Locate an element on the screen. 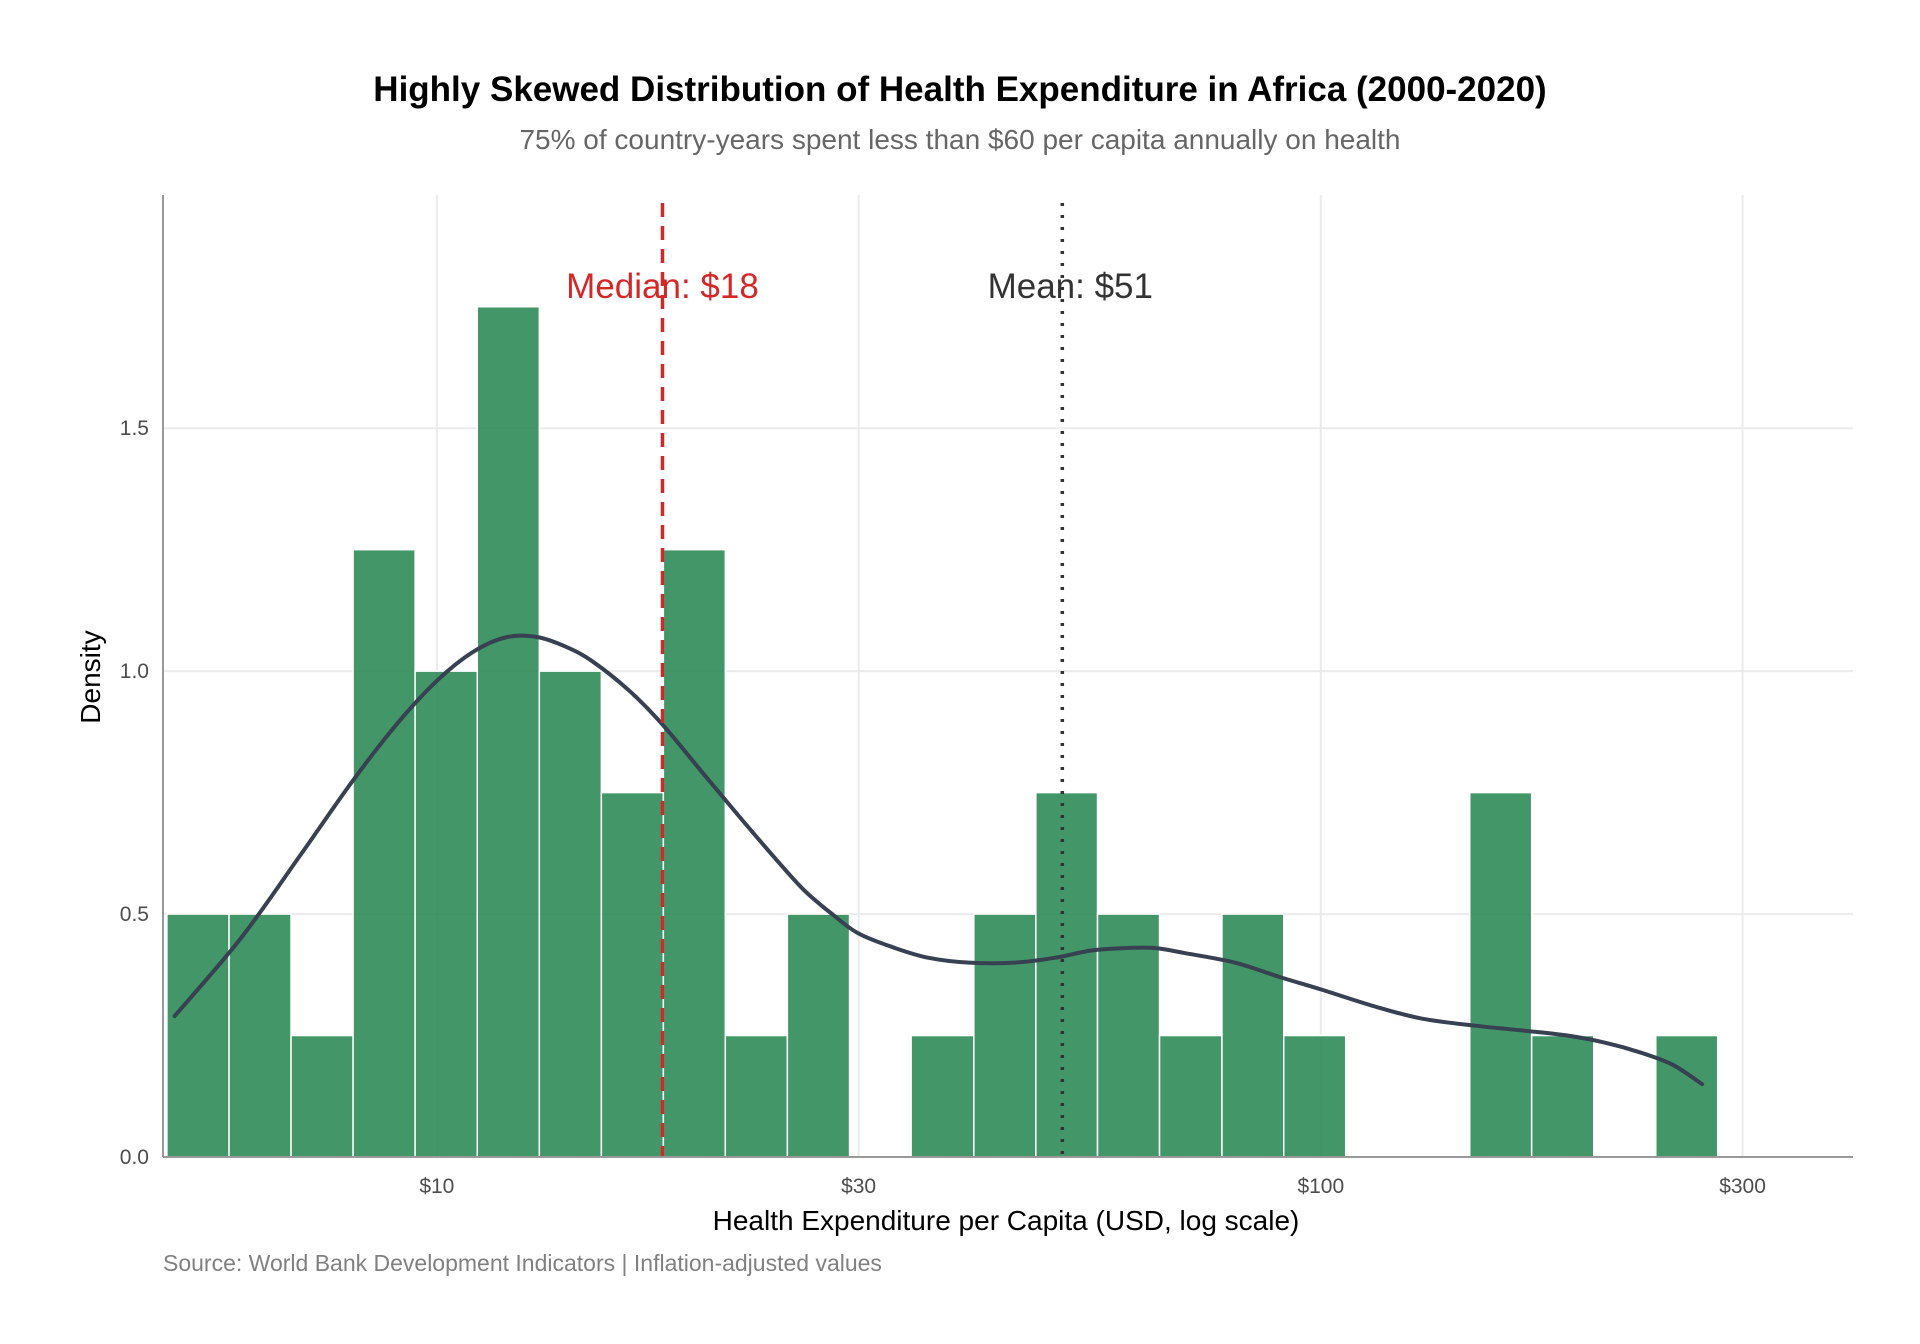  x-tick-label: $30 is located at coordinates (858, 1186).